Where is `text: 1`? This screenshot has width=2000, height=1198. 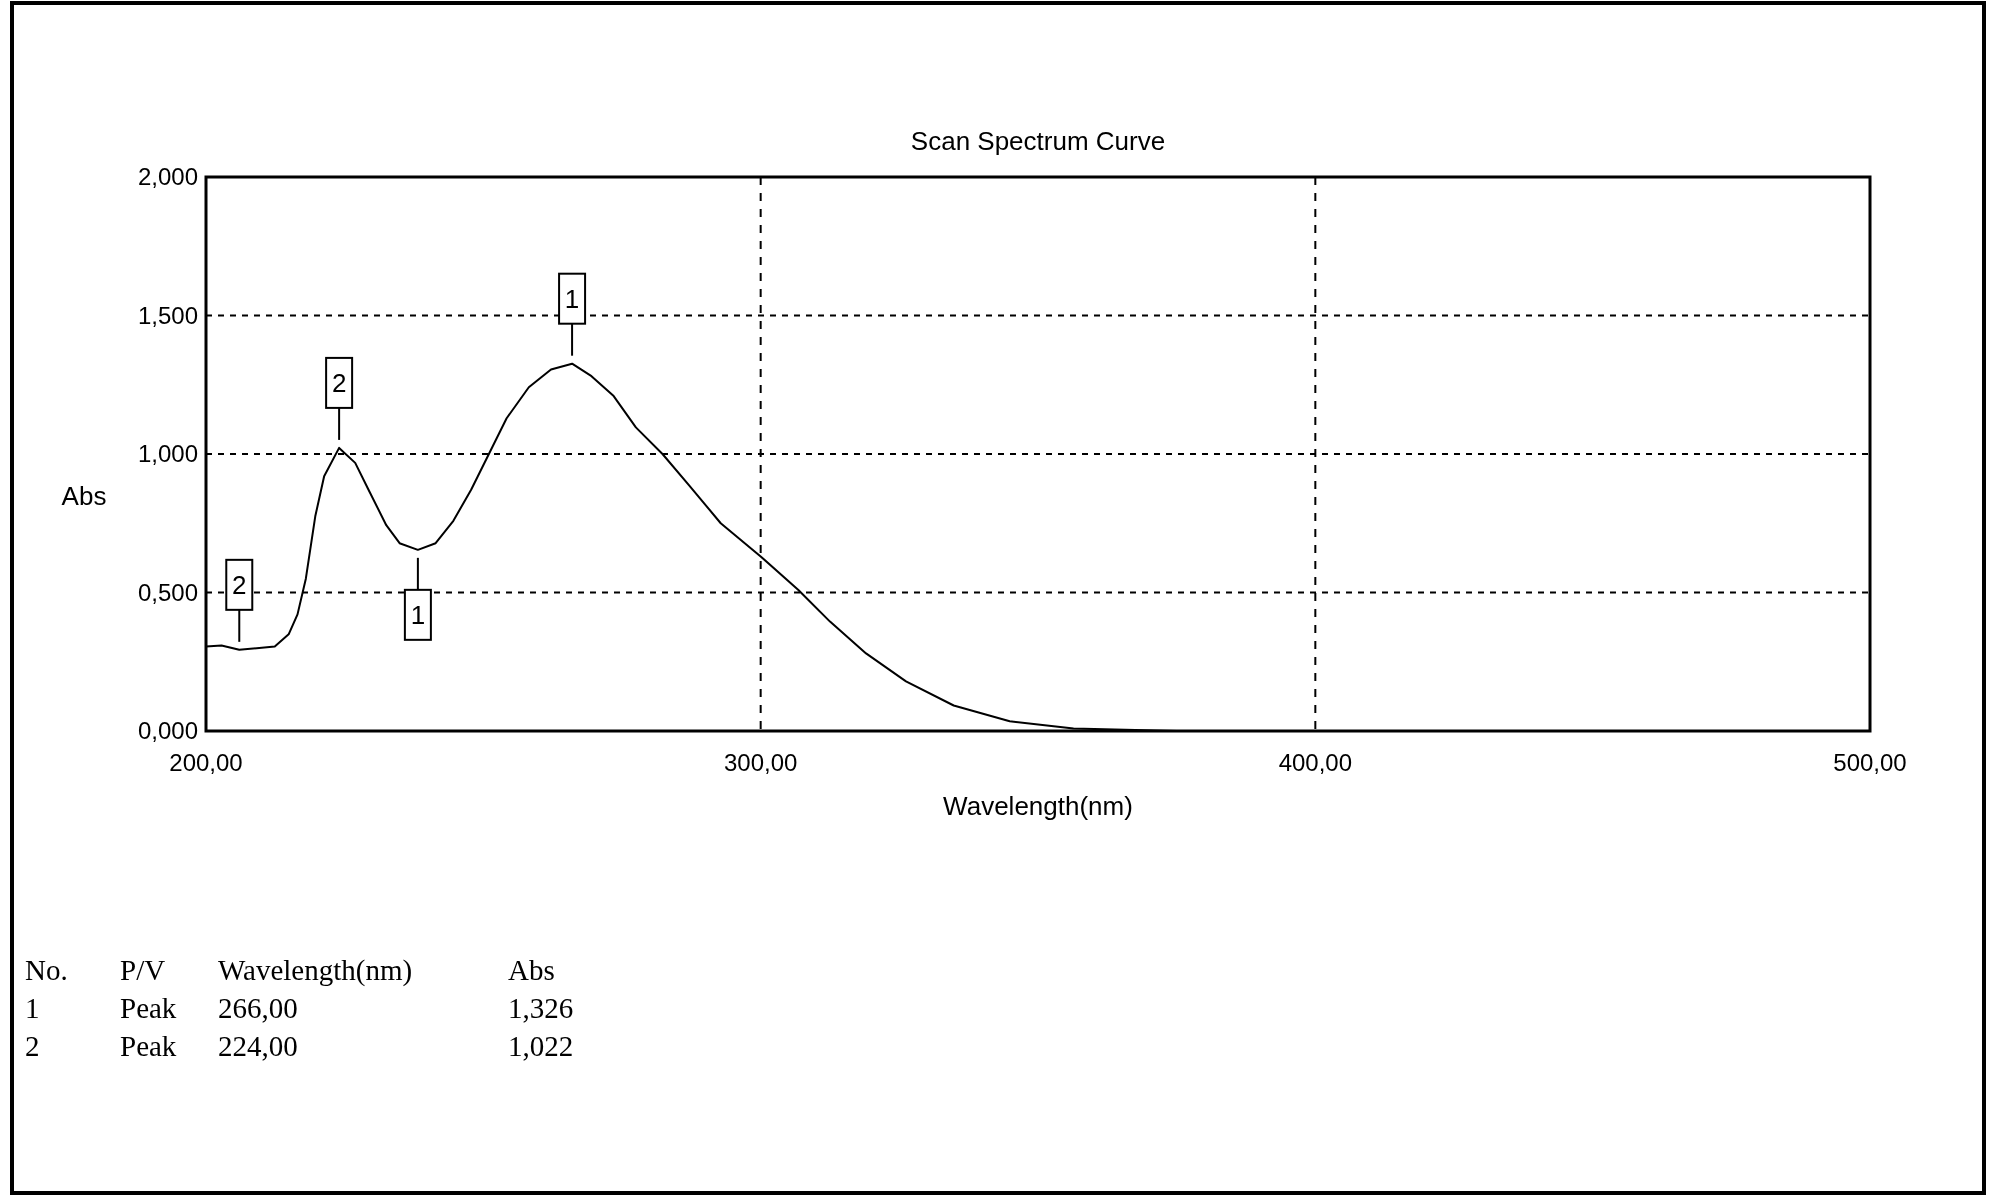
text: 1 is located at coordinates (32, 1008).